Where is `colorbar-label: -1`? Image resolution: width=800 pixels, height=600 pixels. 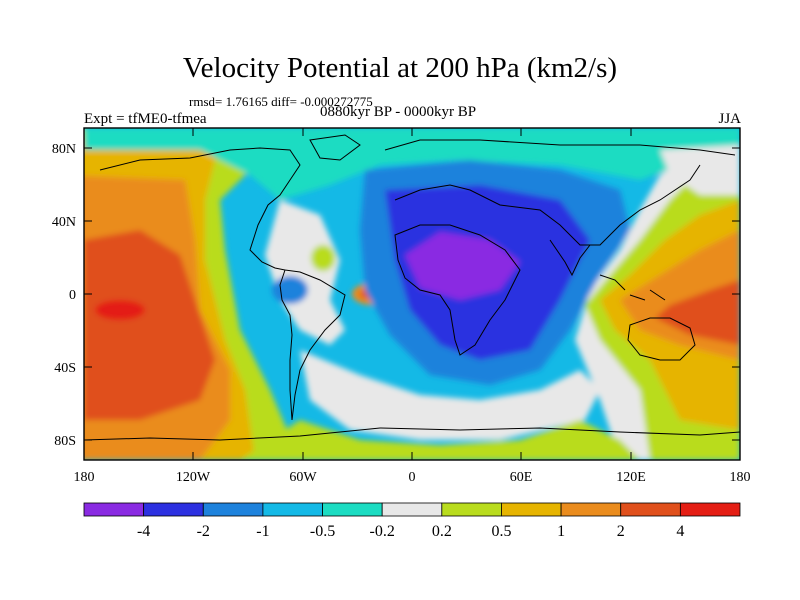
colorbar-label: -1 is located at coordinates (262, 531).